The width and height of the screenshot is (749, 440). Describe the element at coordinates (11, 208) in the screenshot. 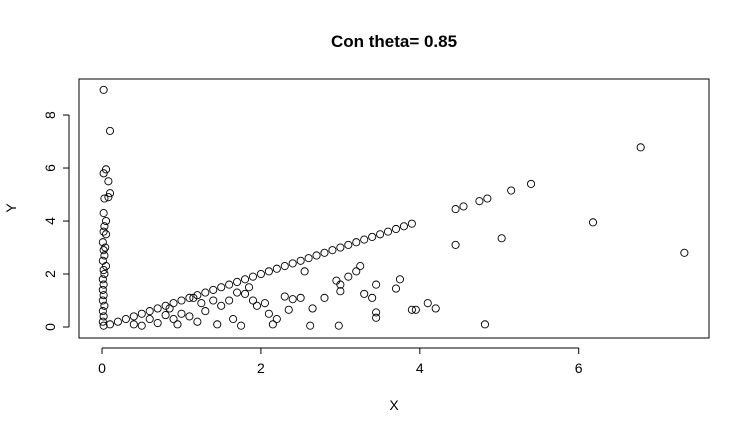

I see `y-axis-label: Y` at that location.